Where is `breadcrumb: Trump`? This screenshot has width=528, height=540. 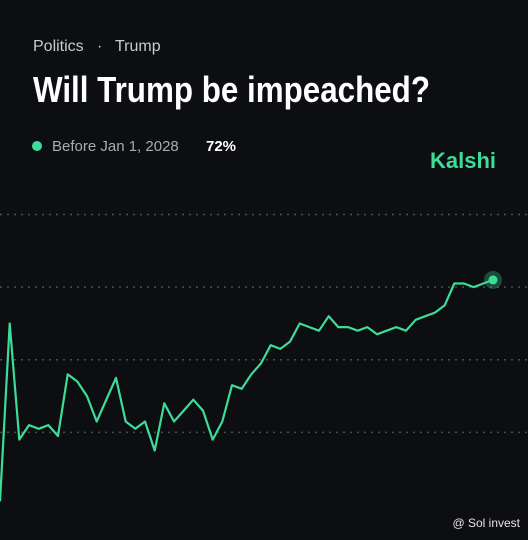 breadcrumb: Trump is located at coordinates (138, 46).